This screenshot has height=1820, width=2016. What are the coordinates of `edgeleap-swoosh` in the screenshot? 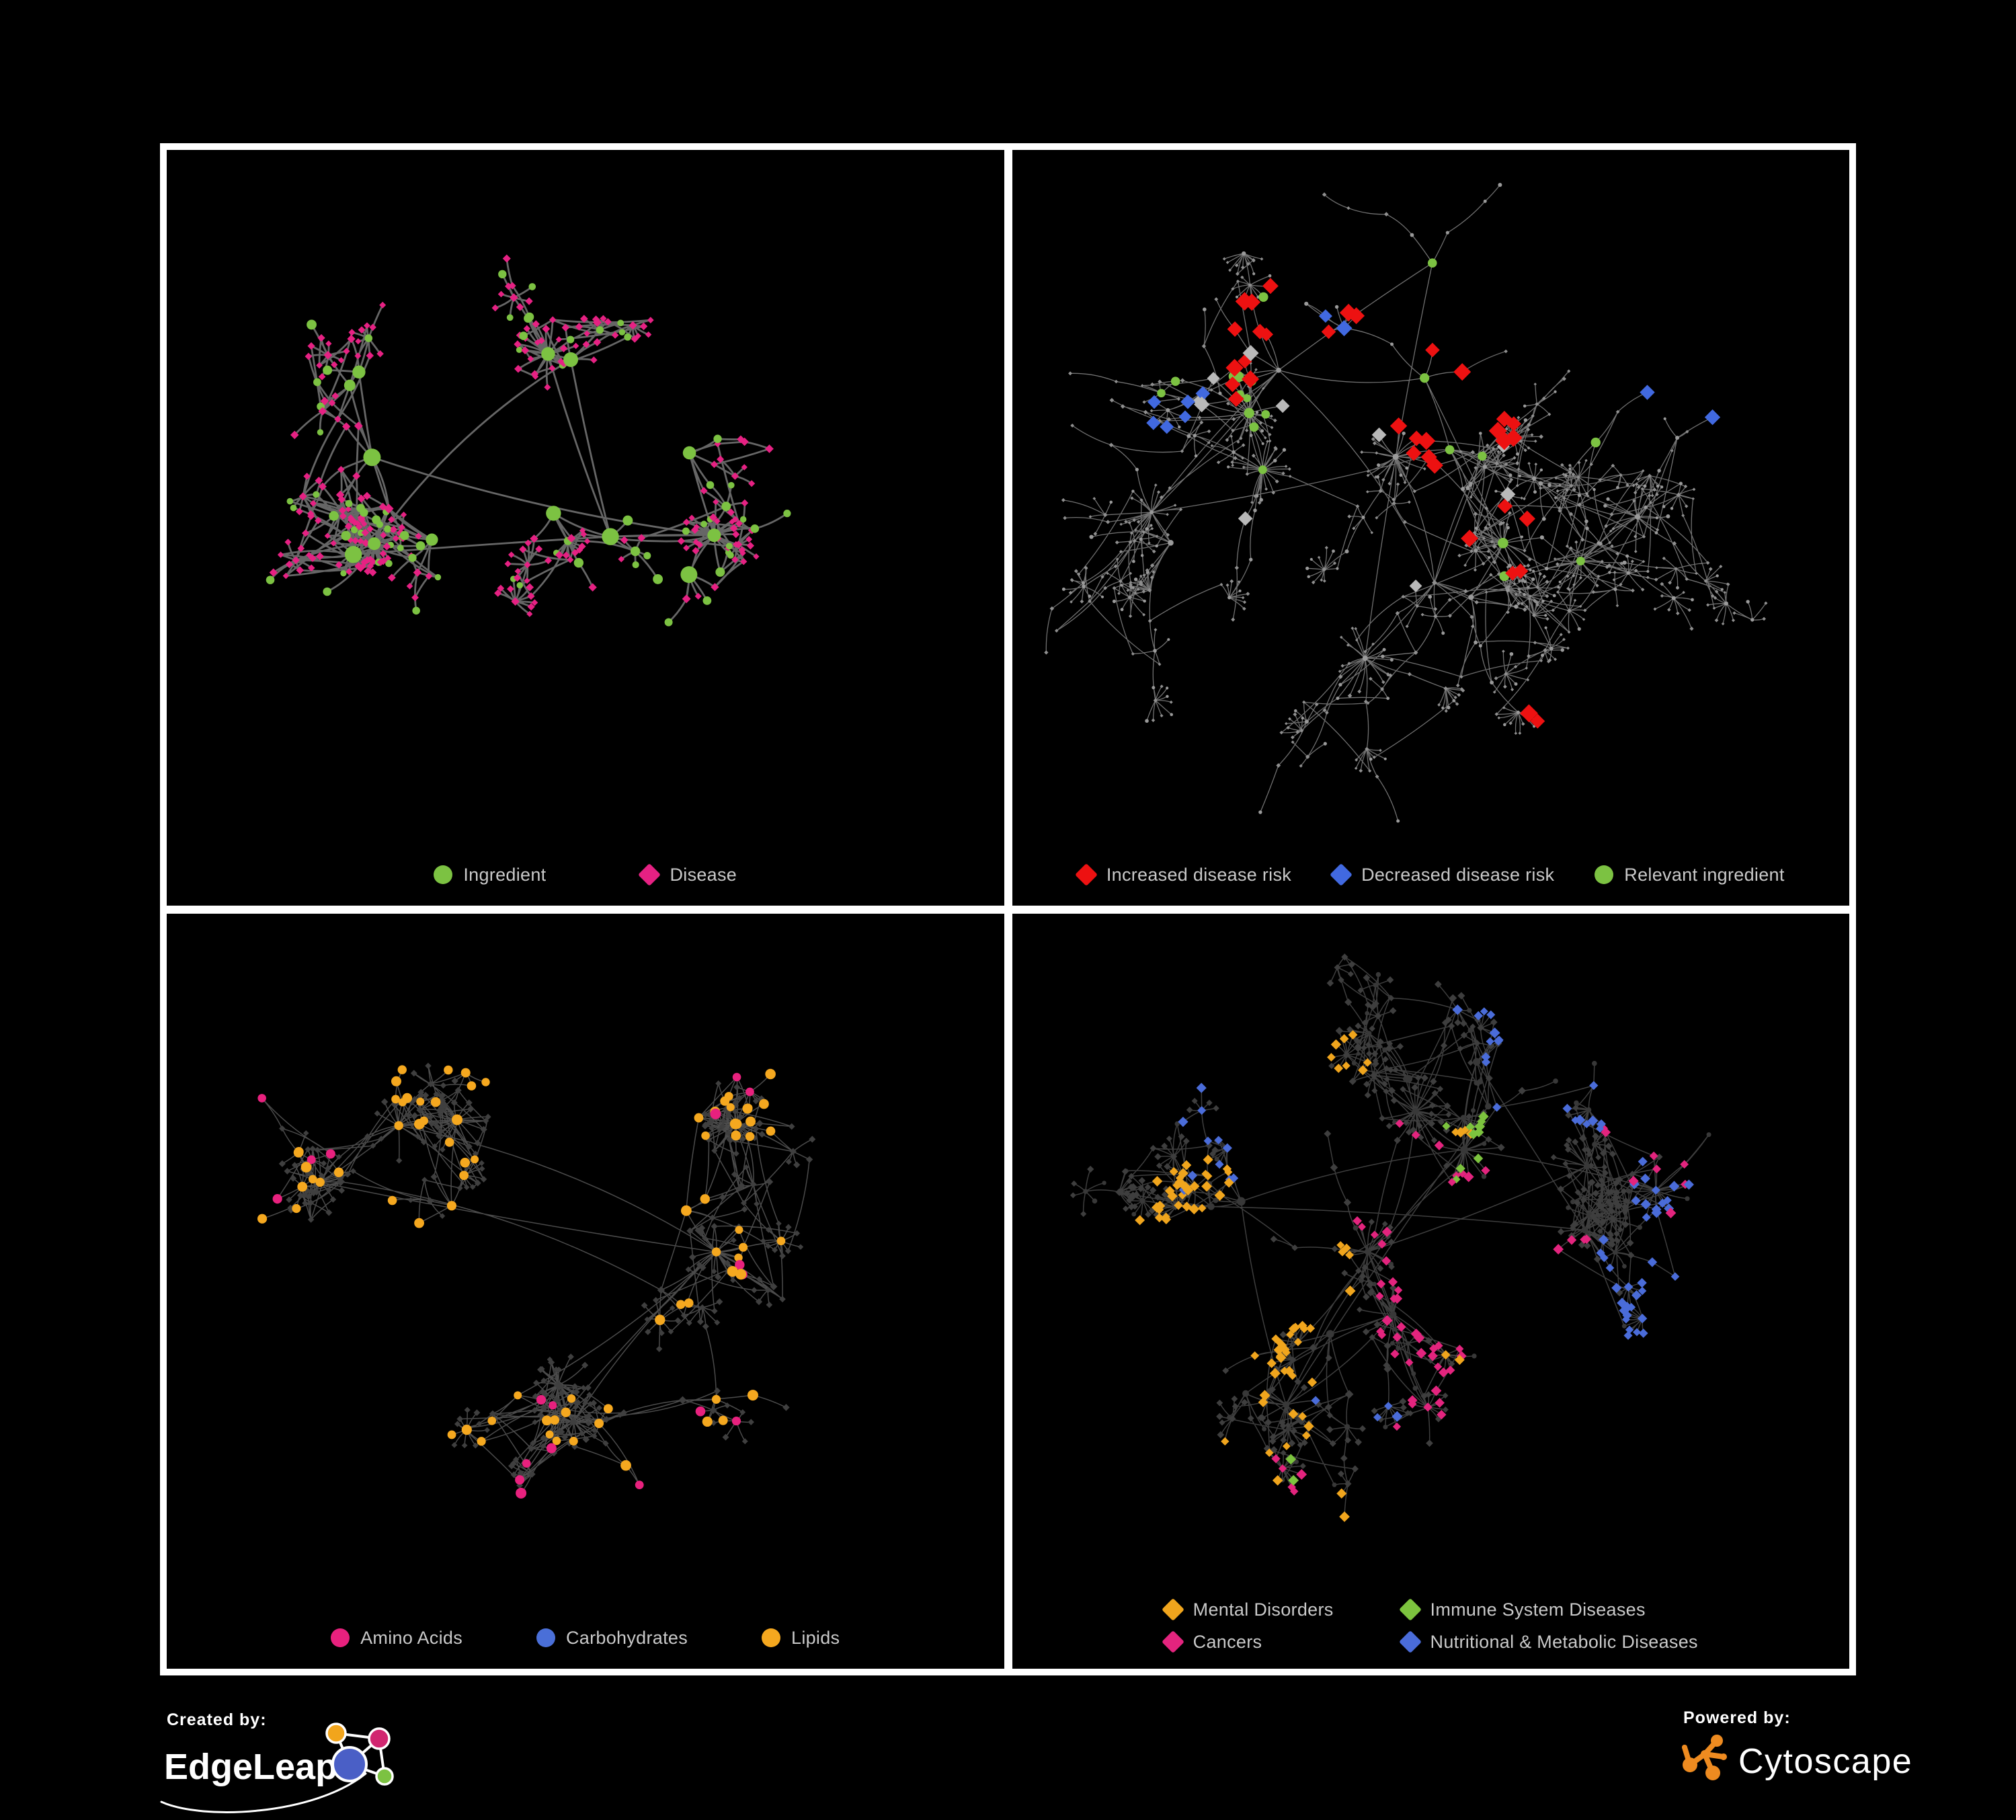 It's located at (263, 1792).